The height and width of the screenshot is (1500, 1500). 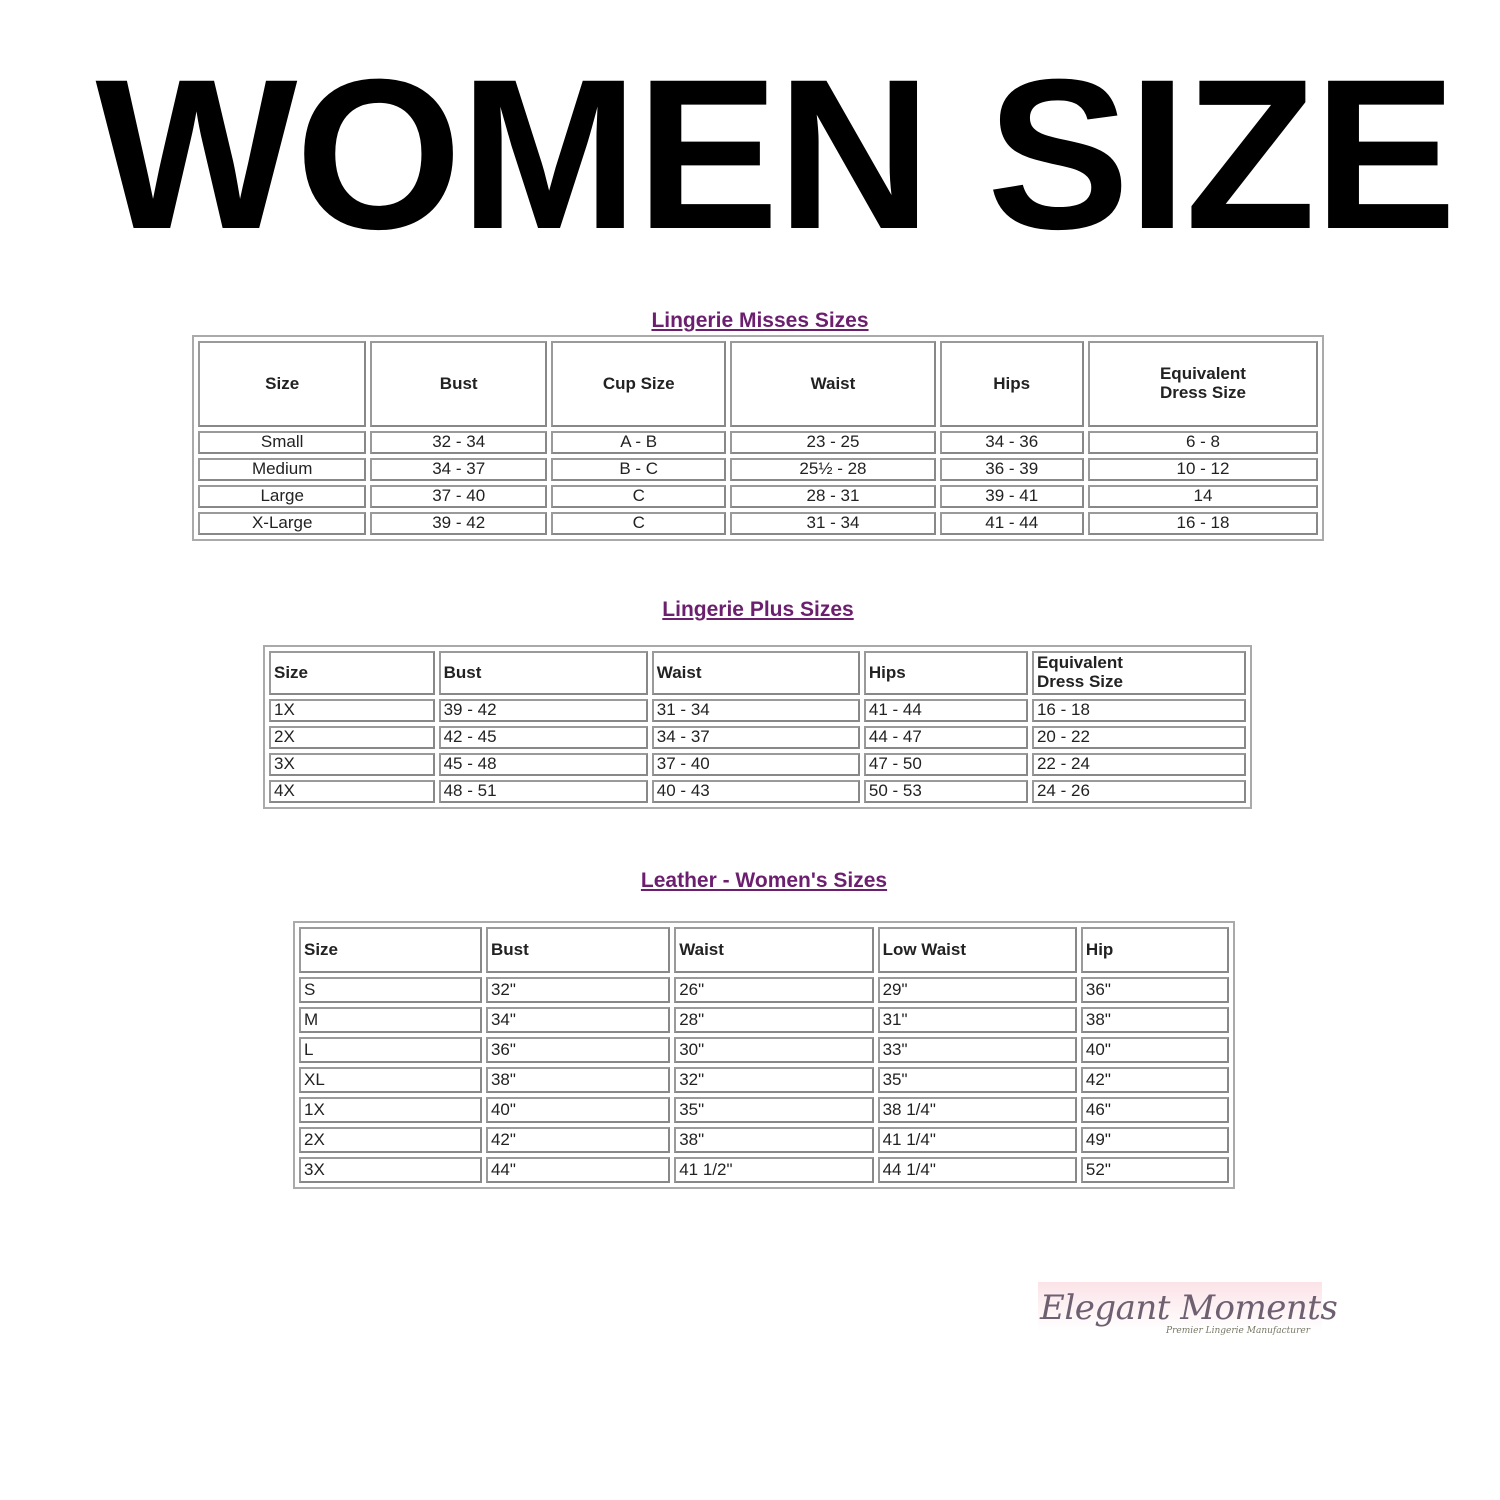 What do you see at coordinates (977, 1140) in the screenshot?
I see `table-cell: 41 1/4"` at bounding box center [977, 1140].